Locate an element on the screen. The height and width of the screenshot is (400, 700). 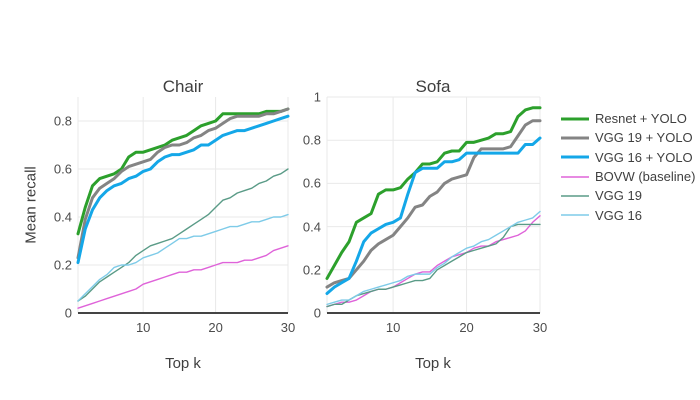
legend-item-label: VGG 16 + YOLO is located at coordinates (644, 157).